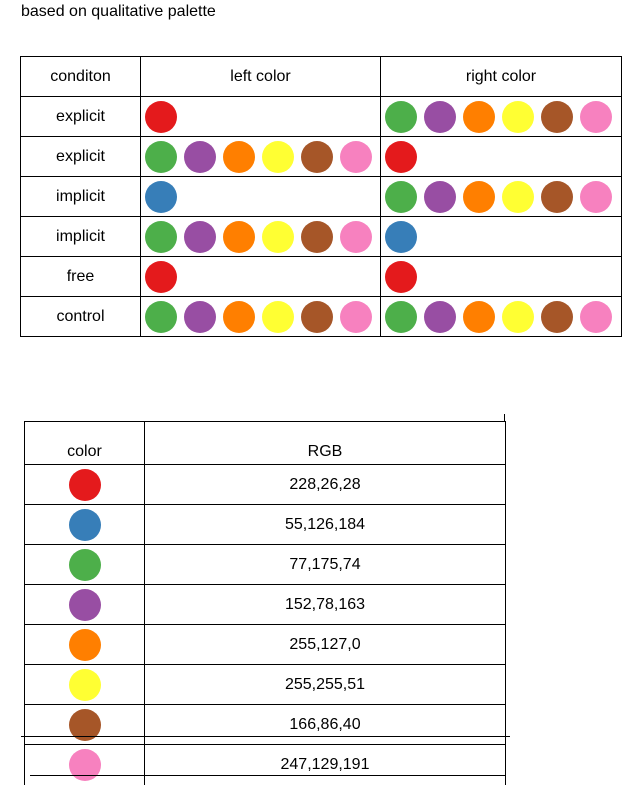 The height and width of the screenshot is (785, 622). Describe the element at coordinates (325, 443) in the screenshot. I see `header-rgb: RGB` at that location.